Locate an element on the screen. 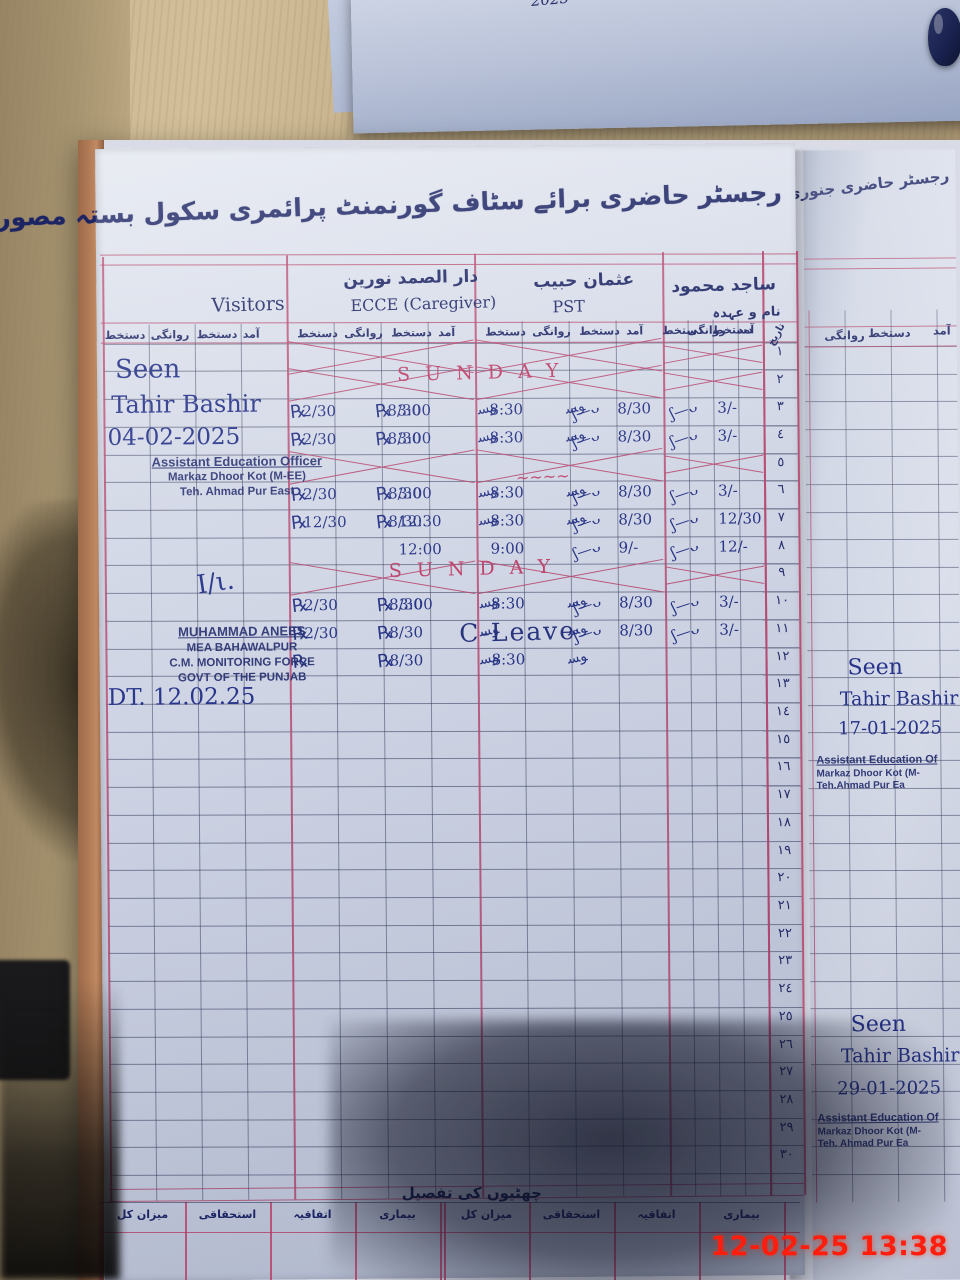 The height and width of the screenshot is (1280, 960). date-cell: ٢٠ is located at coordinates (784, 878).